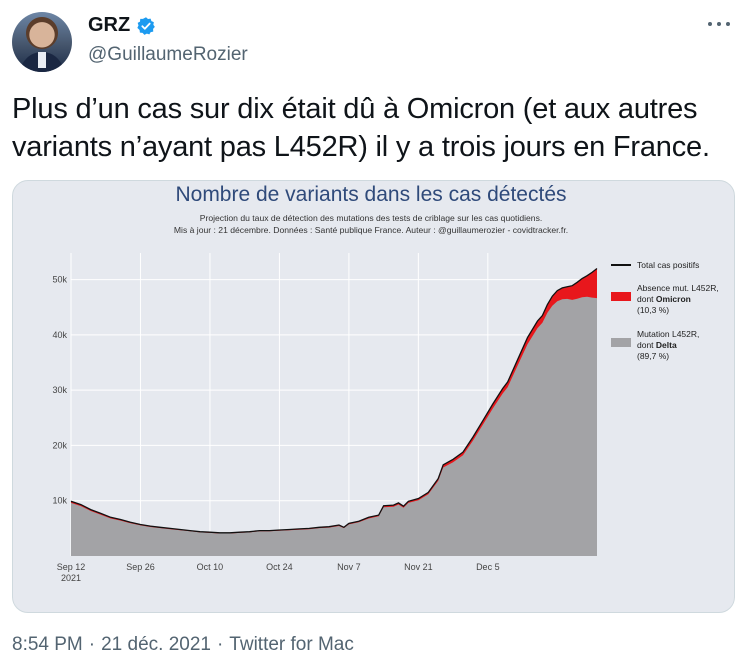  What do you see at coordinates (673, 299) in the screenshot?
I see `legend-omicron-name: Omicron` at bounding box center [673, 299].